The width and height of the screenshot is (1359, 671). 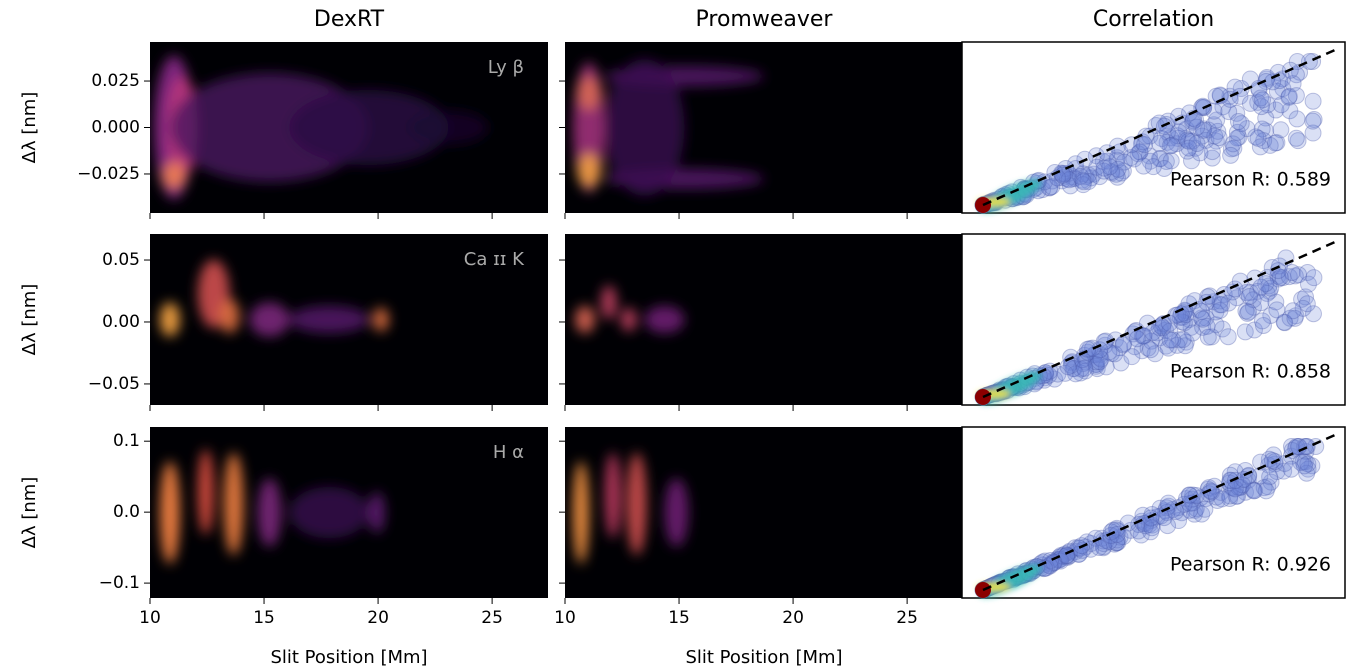 I want to click on line-label: H α, so click(x=508, y=452).